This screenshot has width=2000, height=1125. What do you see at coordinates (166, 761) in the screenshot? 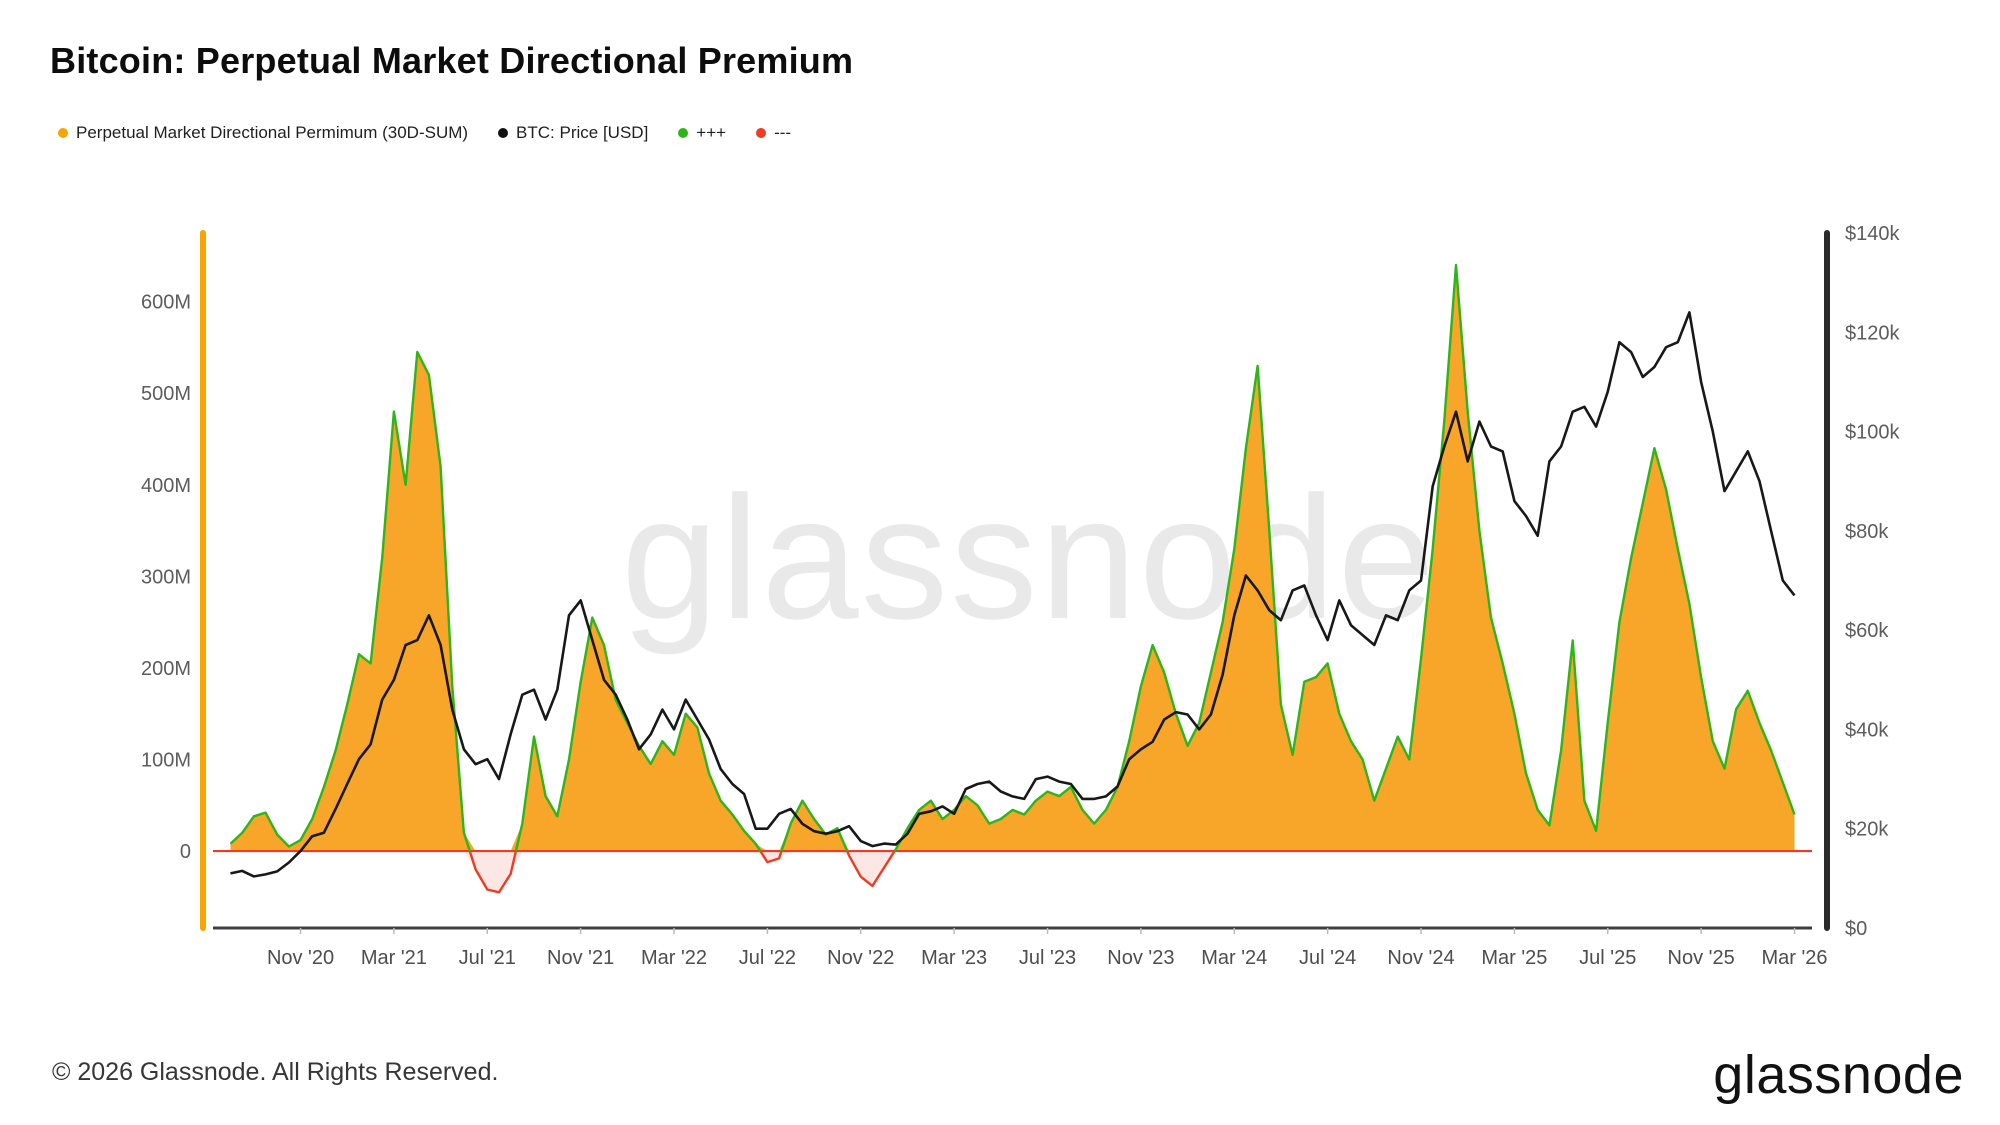
I see `left-tick-label: 100M` at bounding box center [166, 761].